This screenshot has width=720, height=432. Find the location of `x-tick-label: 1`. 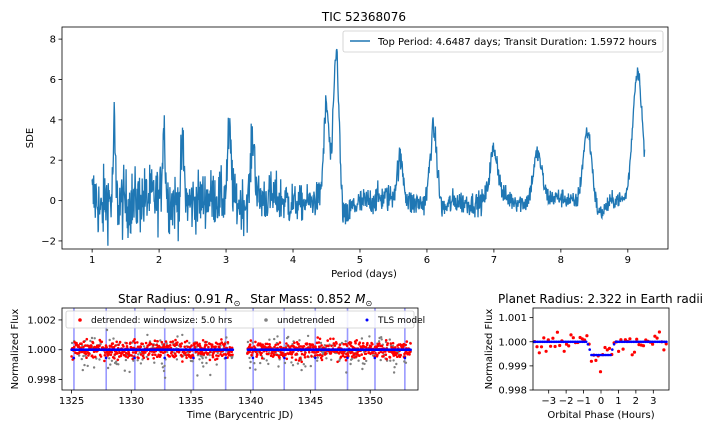

x-tick-label: 1 is located at coordinates (618, 401).